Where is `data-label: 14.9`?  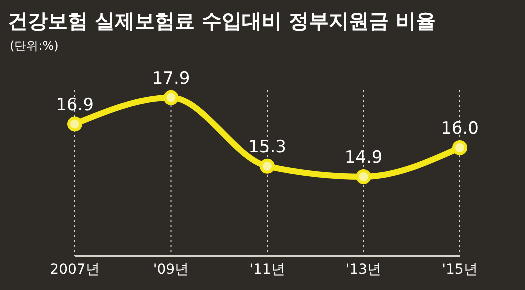
data-label: 14.9 is located at coordinates (363, 158).